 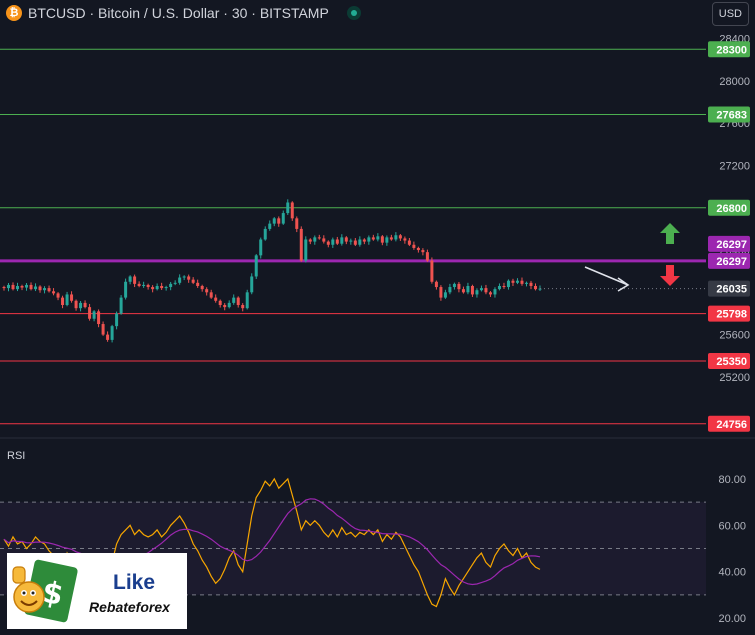 What do you see at coordinates (732, 619) in the screenshot?
I see `rsi-axis-tick: 20.00` at bounding box center [732, 619].